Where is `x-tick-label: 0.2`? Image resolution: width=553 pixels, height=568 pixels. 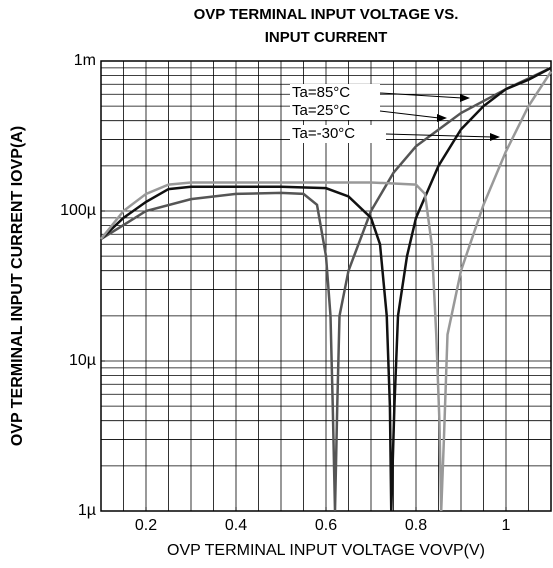
x-tick-label: 0.2 is located at coordinates (146, 525).